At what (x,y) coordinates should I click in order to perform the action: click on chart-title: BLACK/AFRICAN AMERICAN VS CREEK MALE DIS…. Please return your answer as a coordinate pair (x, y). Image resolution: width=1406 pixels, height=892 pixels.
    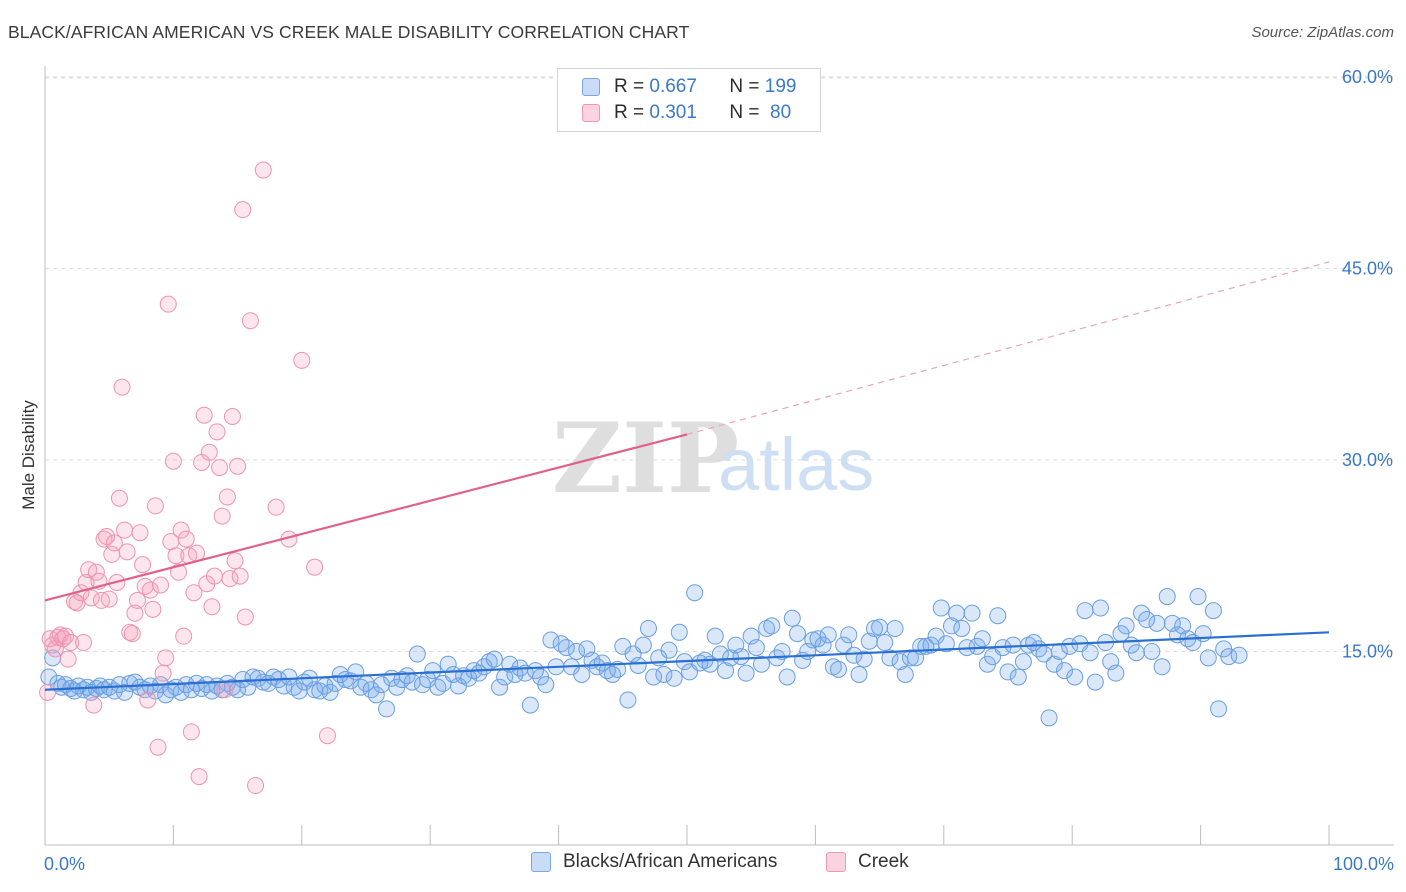
    Looking at the image, I should click on (349, 32).